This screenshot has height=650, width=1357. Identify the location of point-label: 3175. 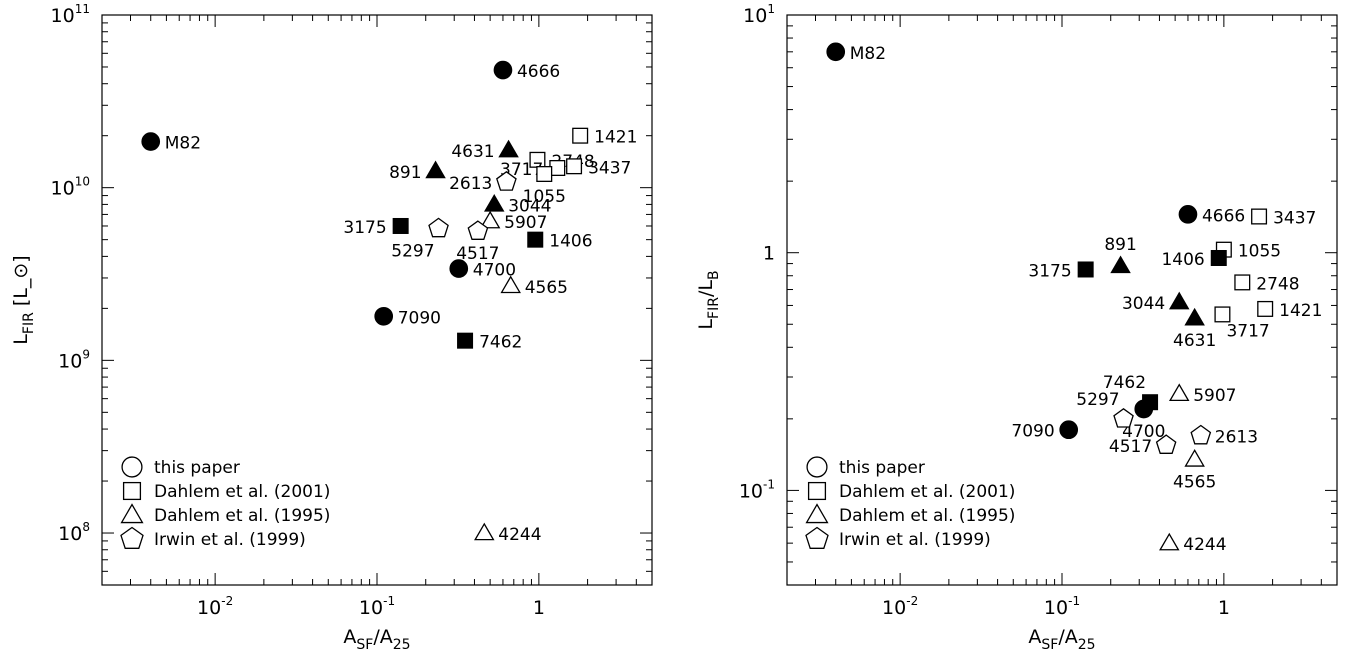
(364, 228).